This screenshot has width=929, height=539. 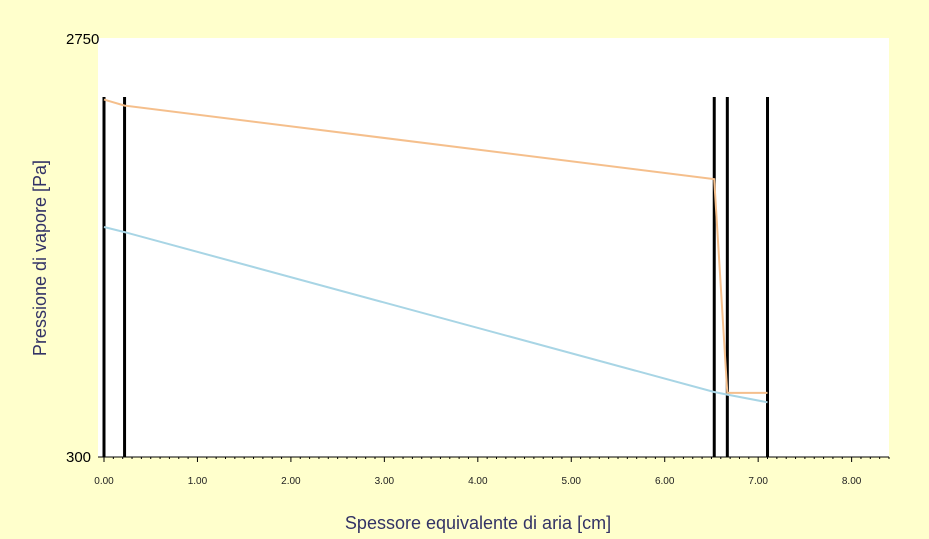 What do you see at coordinates (665, 481) in the screenshot?
I see `x-tick-label: 6.00` at bounding box center [665, 481].